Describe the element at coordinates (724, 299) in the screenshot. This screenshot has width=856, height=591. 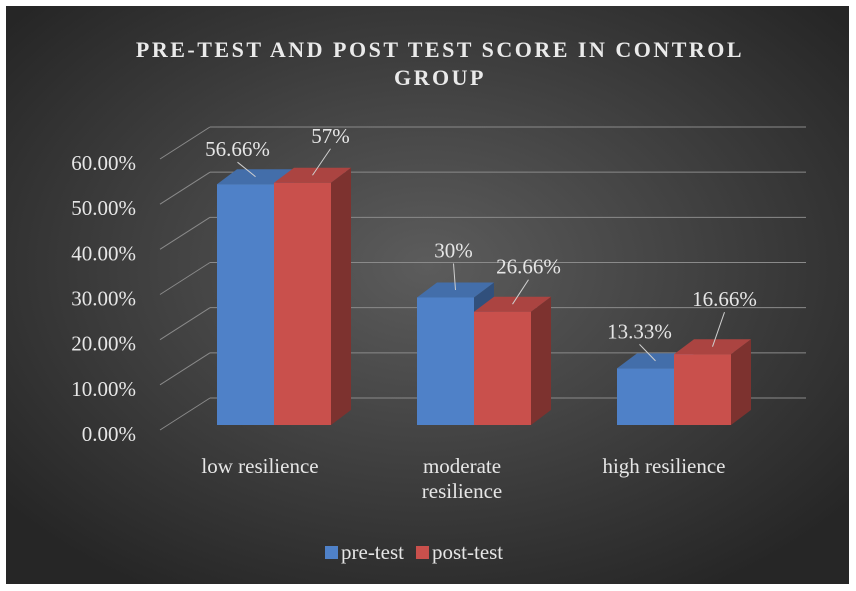
I see `data-label: 16.66%` at that location.